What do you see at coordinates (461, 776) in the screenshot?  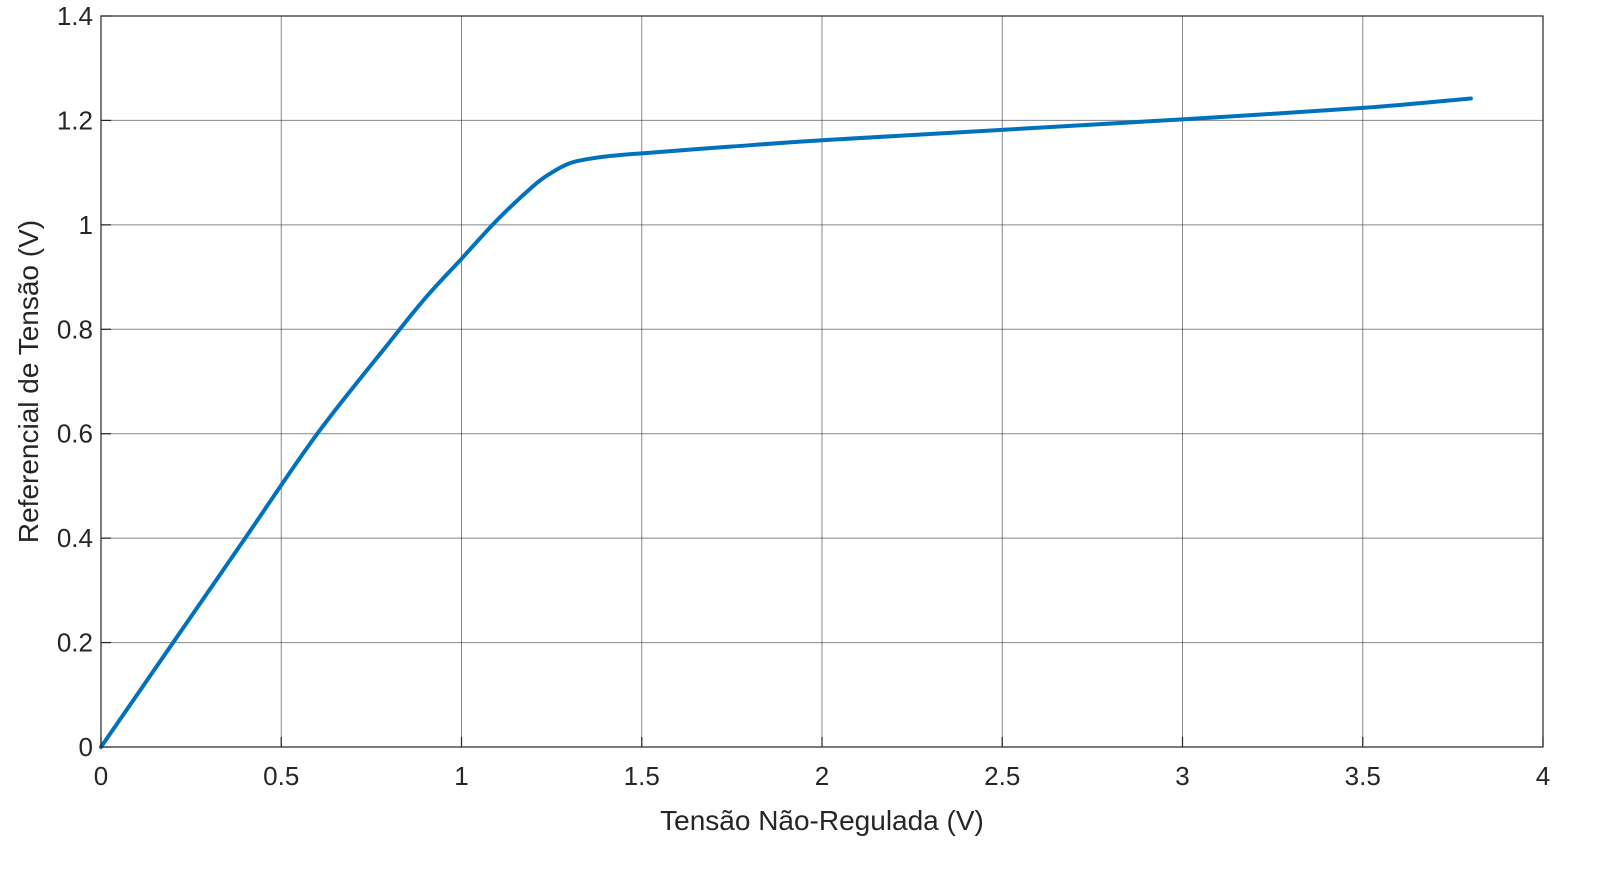 I see `x-tick-label: 1` at bounding box center [461, 776].